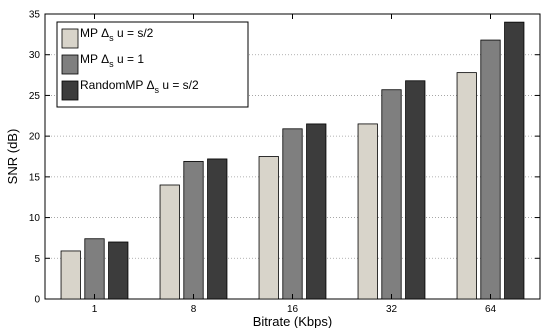 The image size is (553, 328). I want to click on legend-label-main: RandomMP Δ, so click(117, 85).